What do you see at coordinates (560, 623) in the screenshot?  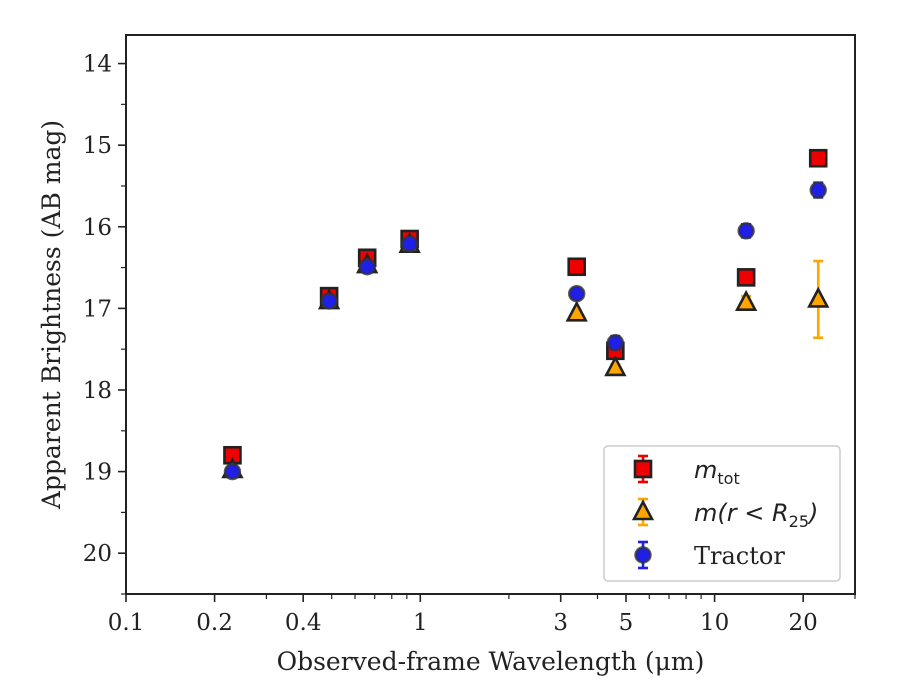 I see `x-tick-label: 3` at bounding box center [560, 623].